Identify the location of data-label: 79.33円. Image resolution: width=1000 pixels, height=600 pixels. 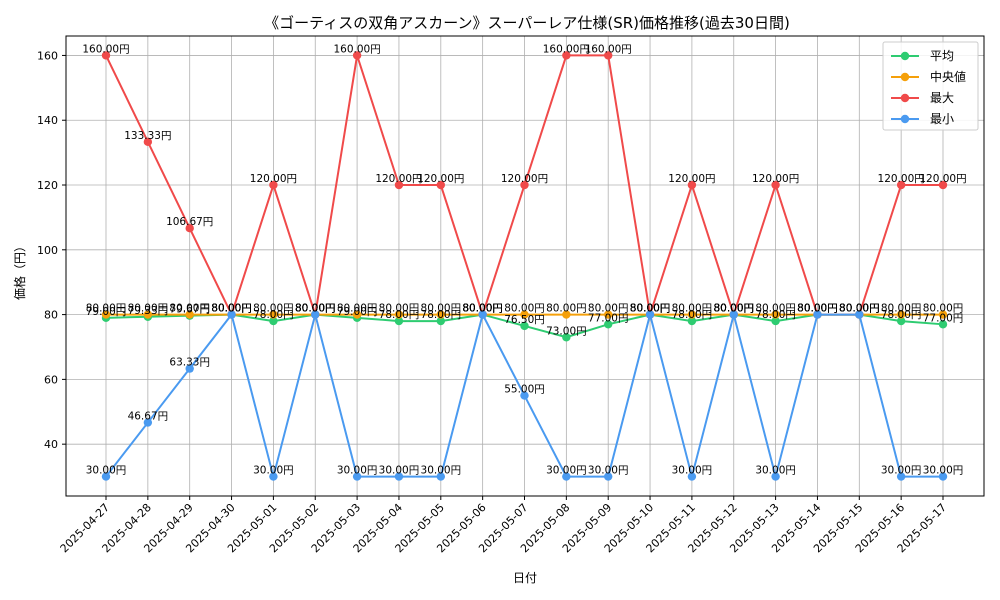
(148, 311).